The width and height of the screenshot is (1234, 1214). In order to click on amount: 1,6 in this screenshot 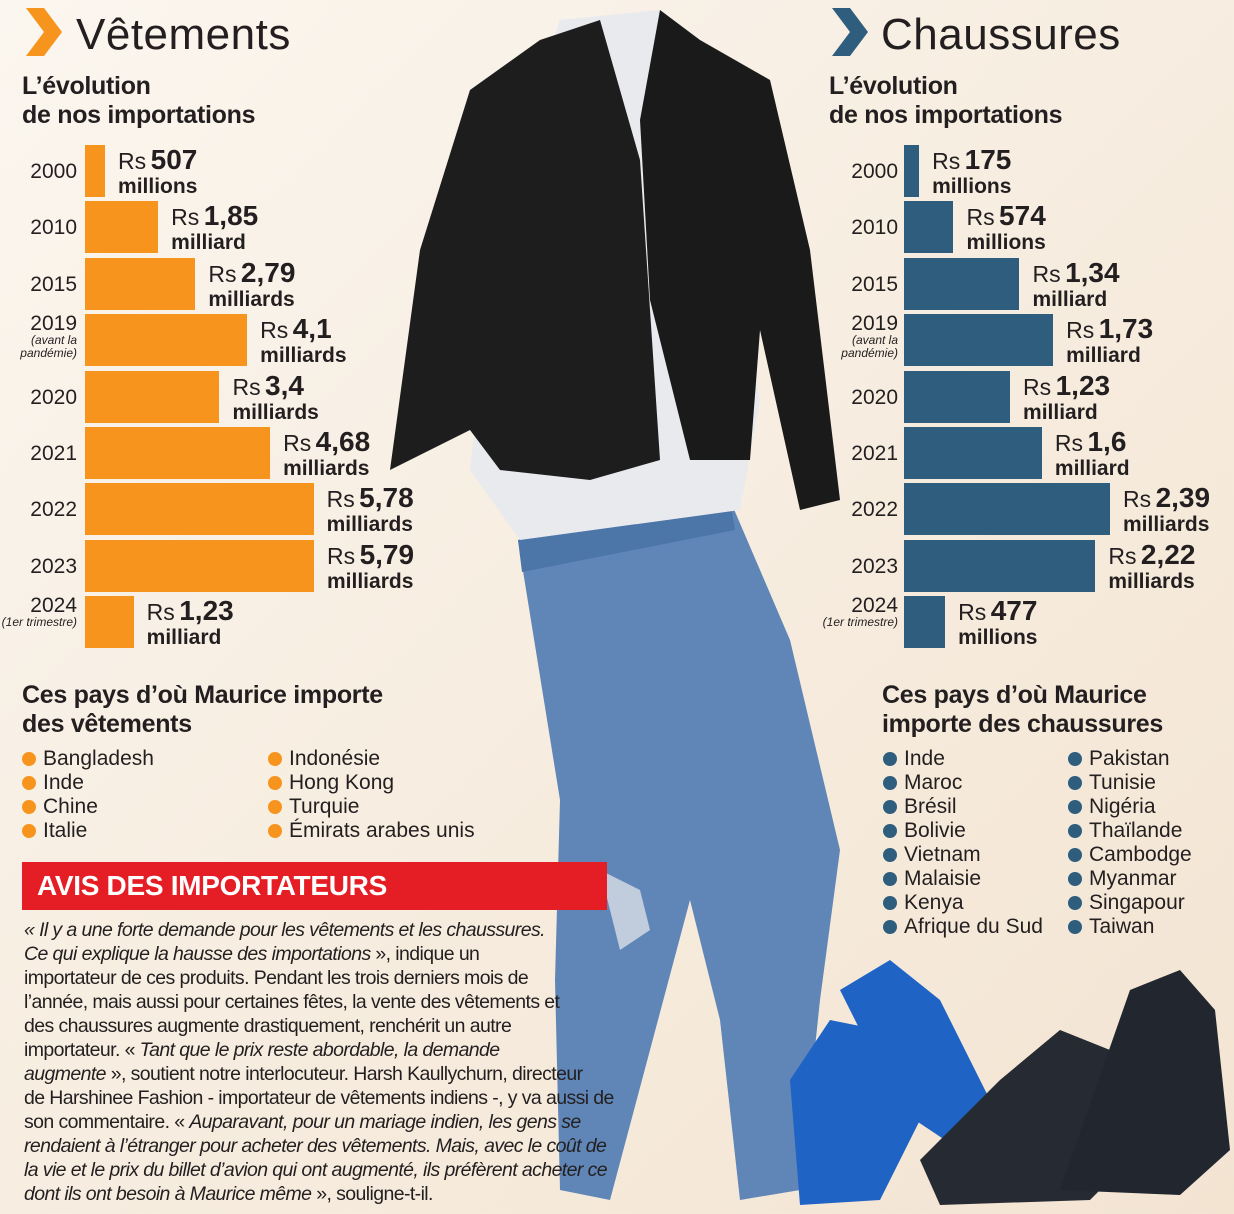, I will do `click(1107, 441)`.